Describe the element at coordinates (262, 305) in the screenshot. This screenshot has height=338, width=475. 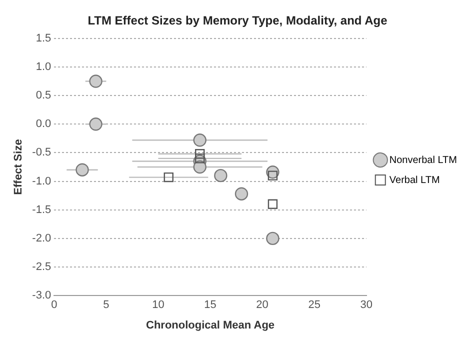
I see `x-tick-label: 20` at that location.